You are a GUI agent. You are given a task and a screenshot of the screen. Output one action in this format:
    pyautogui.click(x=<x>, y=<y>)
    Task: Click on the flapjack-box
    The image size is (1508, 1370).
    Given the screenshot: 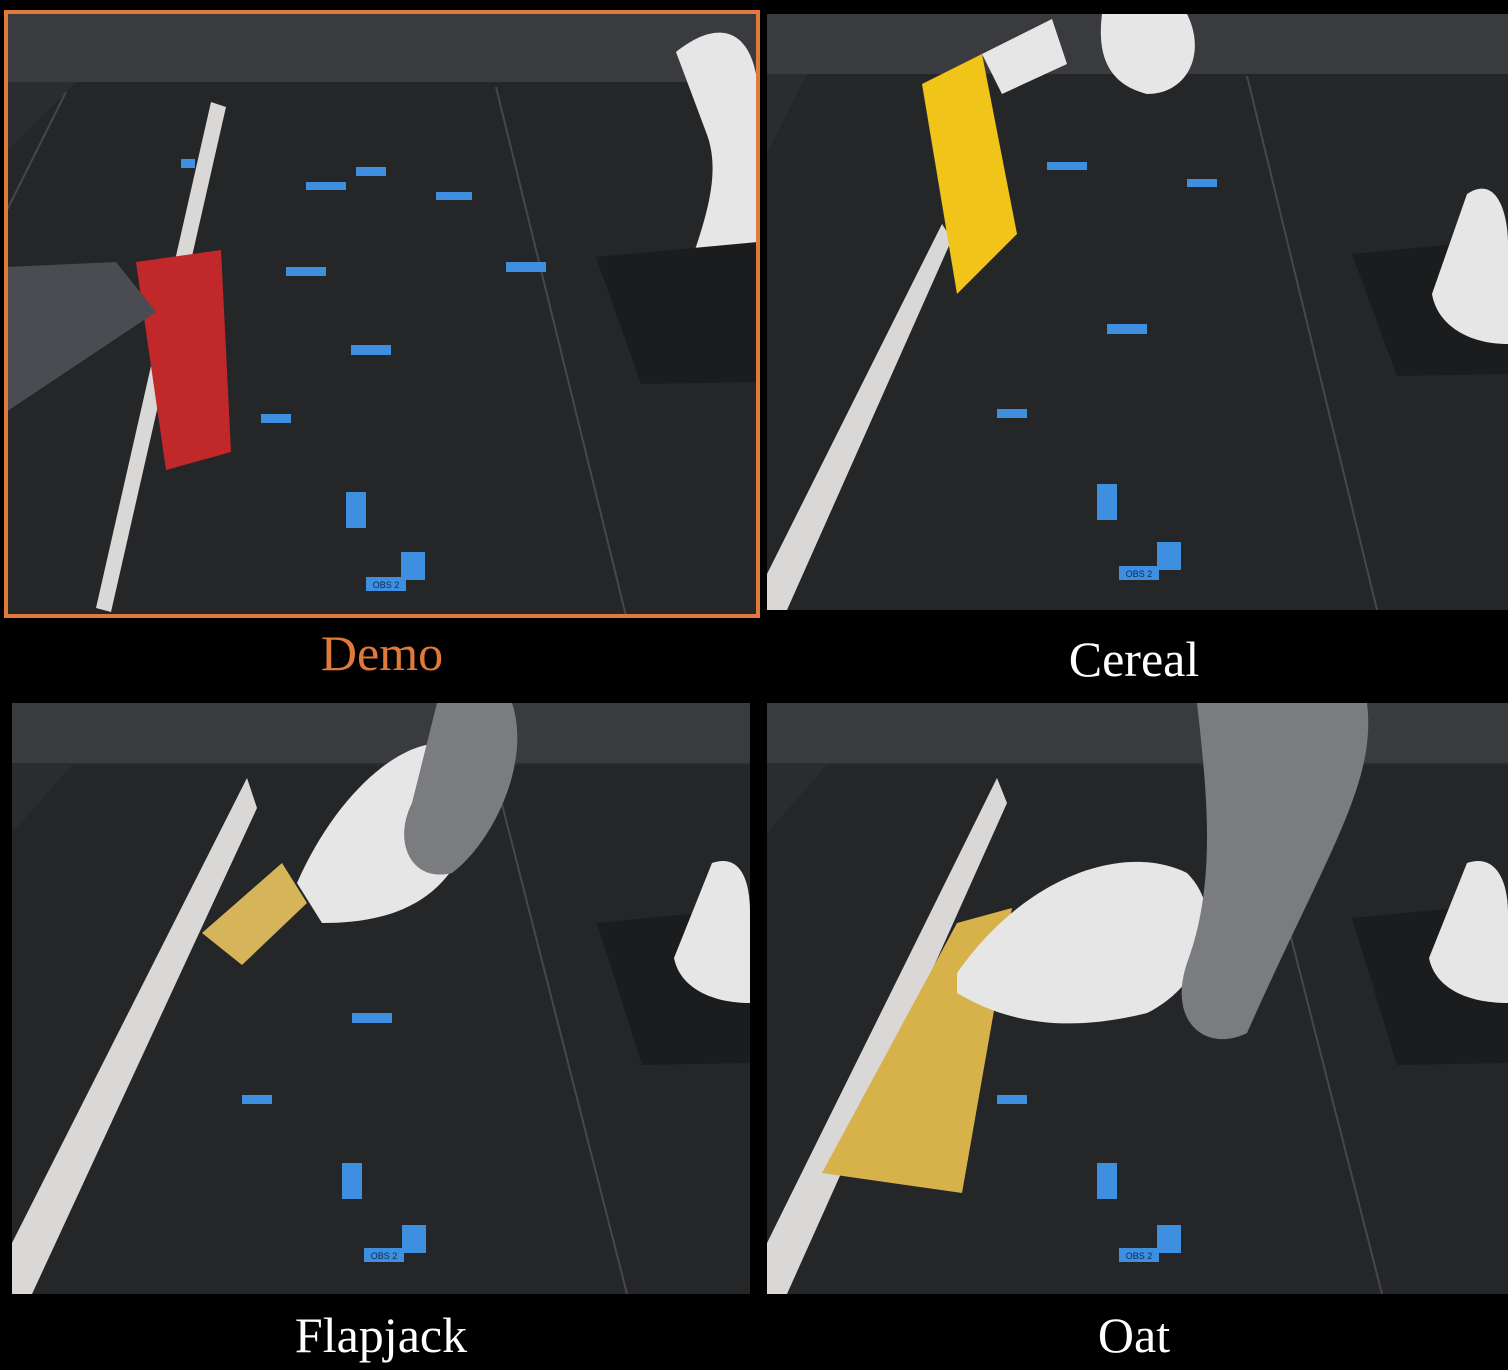 What is the action you would take?
    pyautogui.click(x=254, y=914)
    